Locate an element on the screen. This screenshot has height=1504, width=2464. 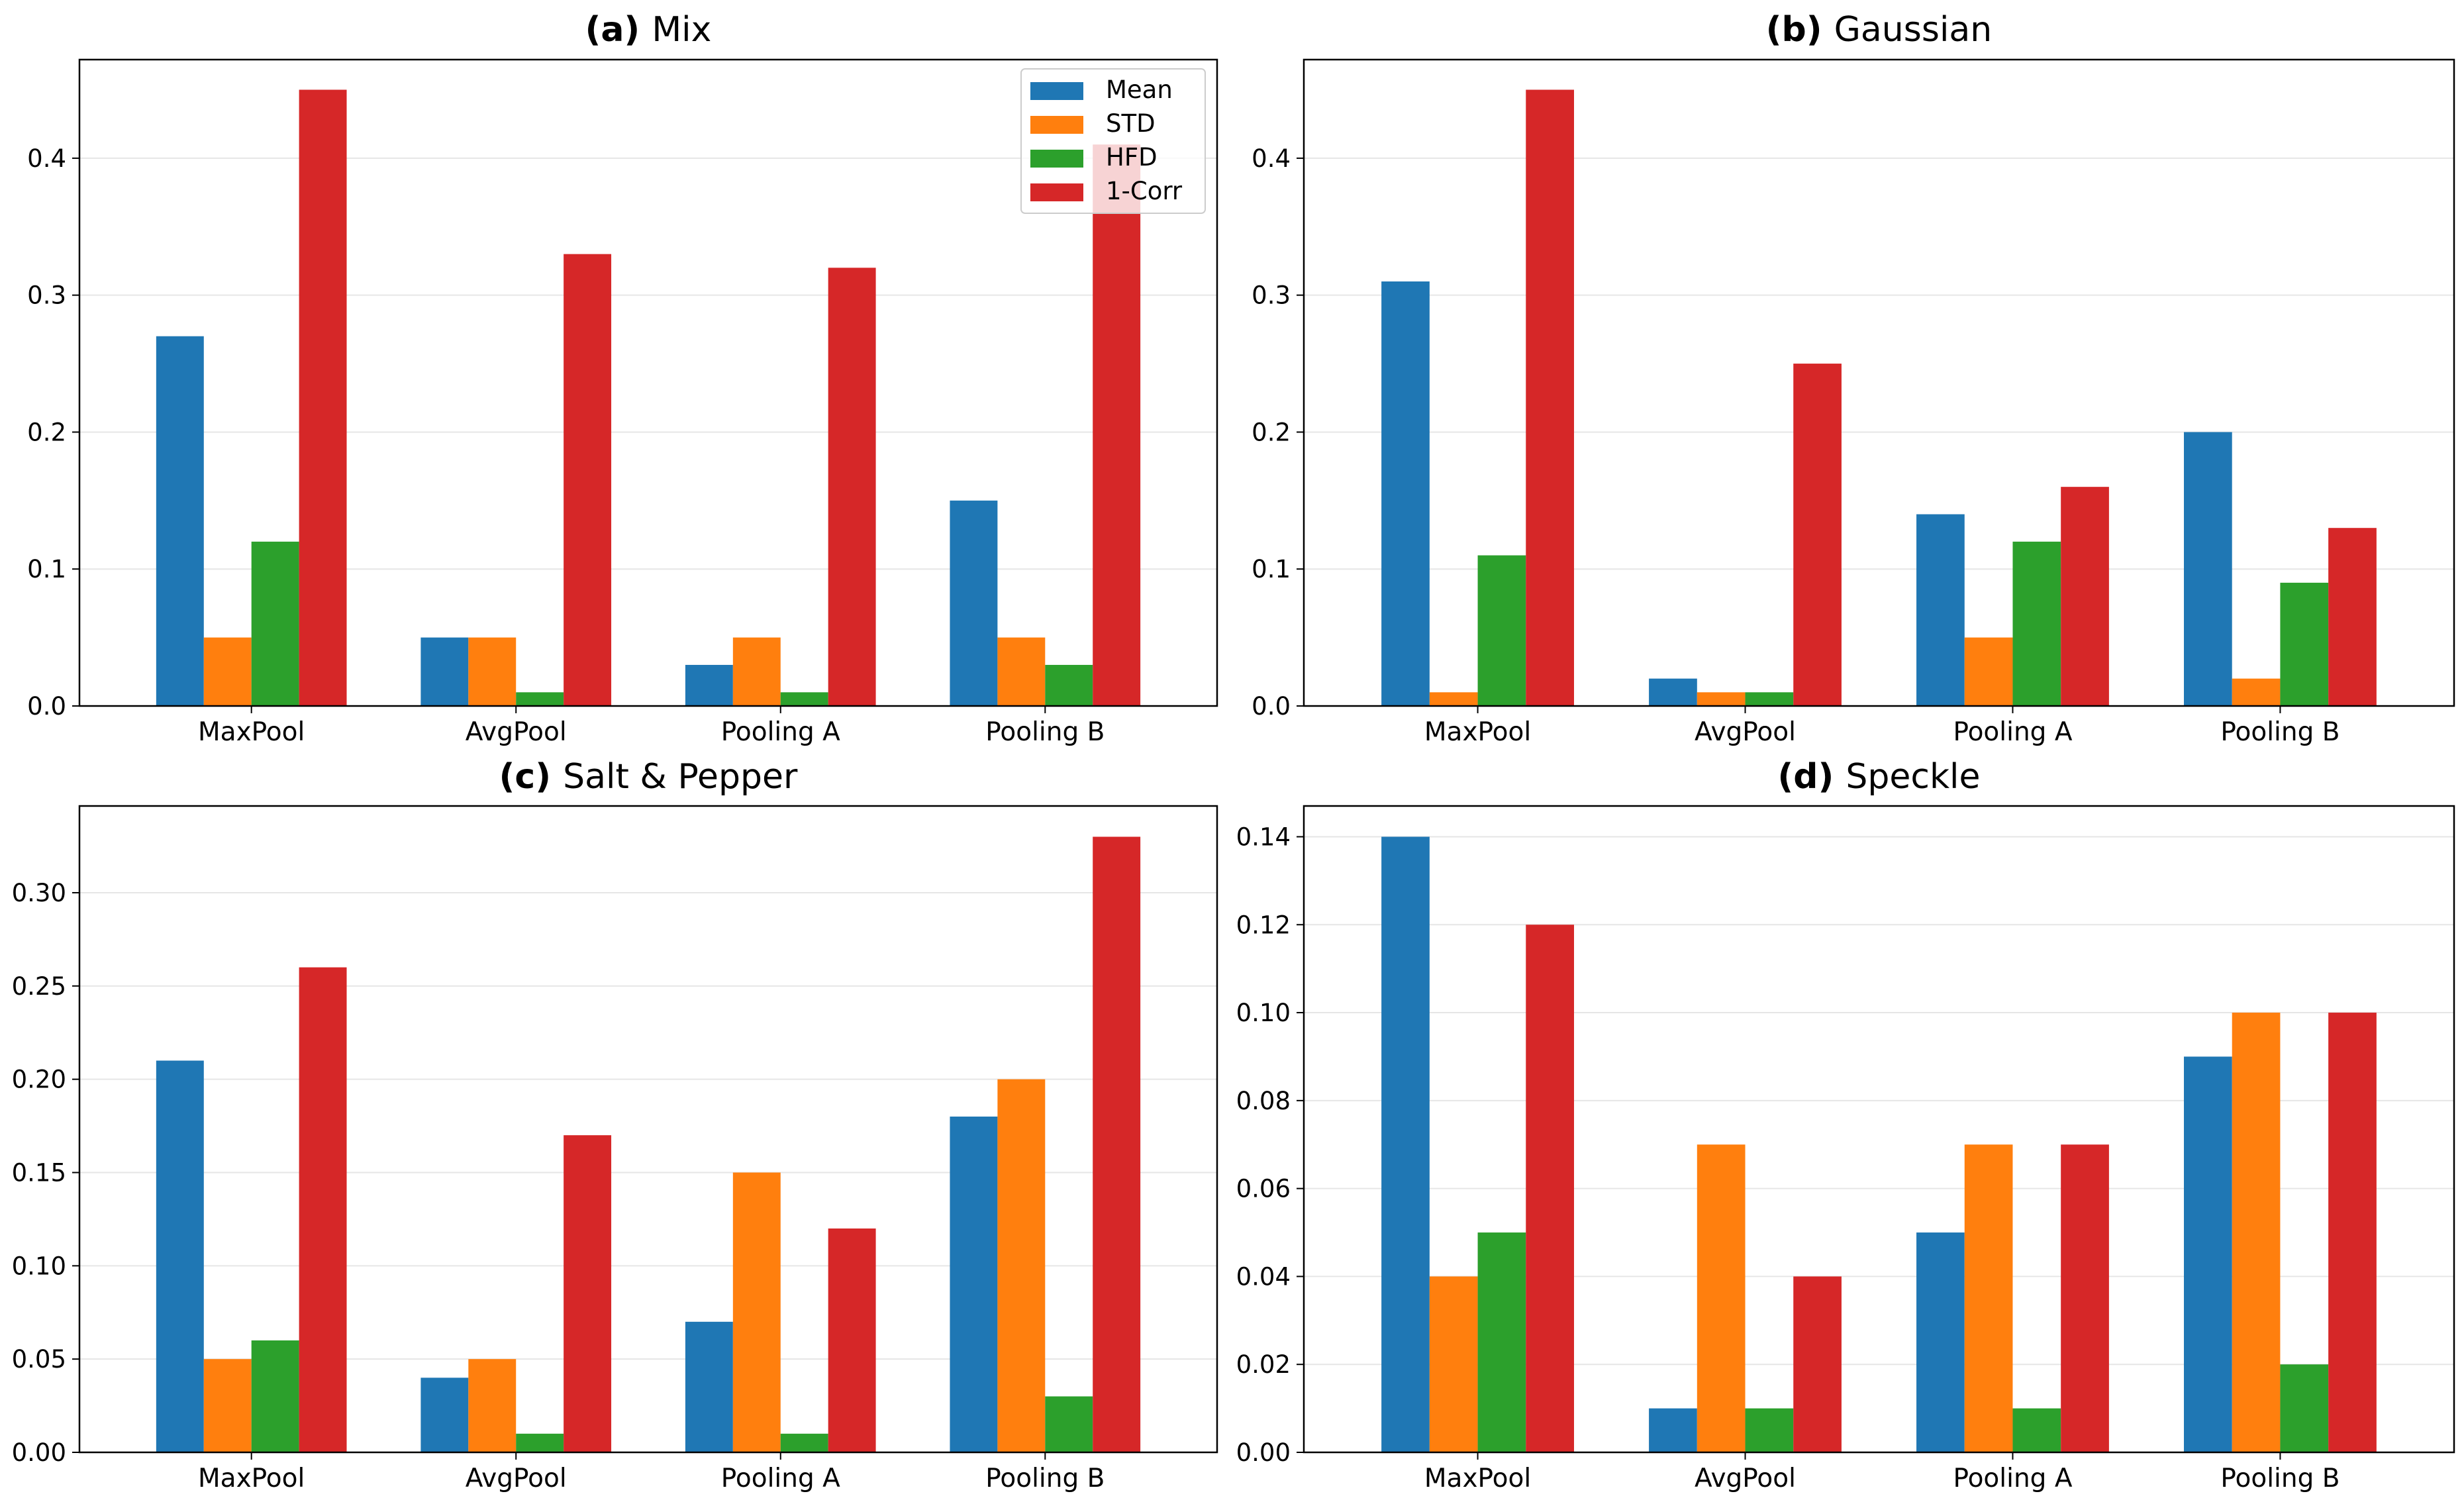
legend-swatch-mean is located at coordinates (1056, 91).